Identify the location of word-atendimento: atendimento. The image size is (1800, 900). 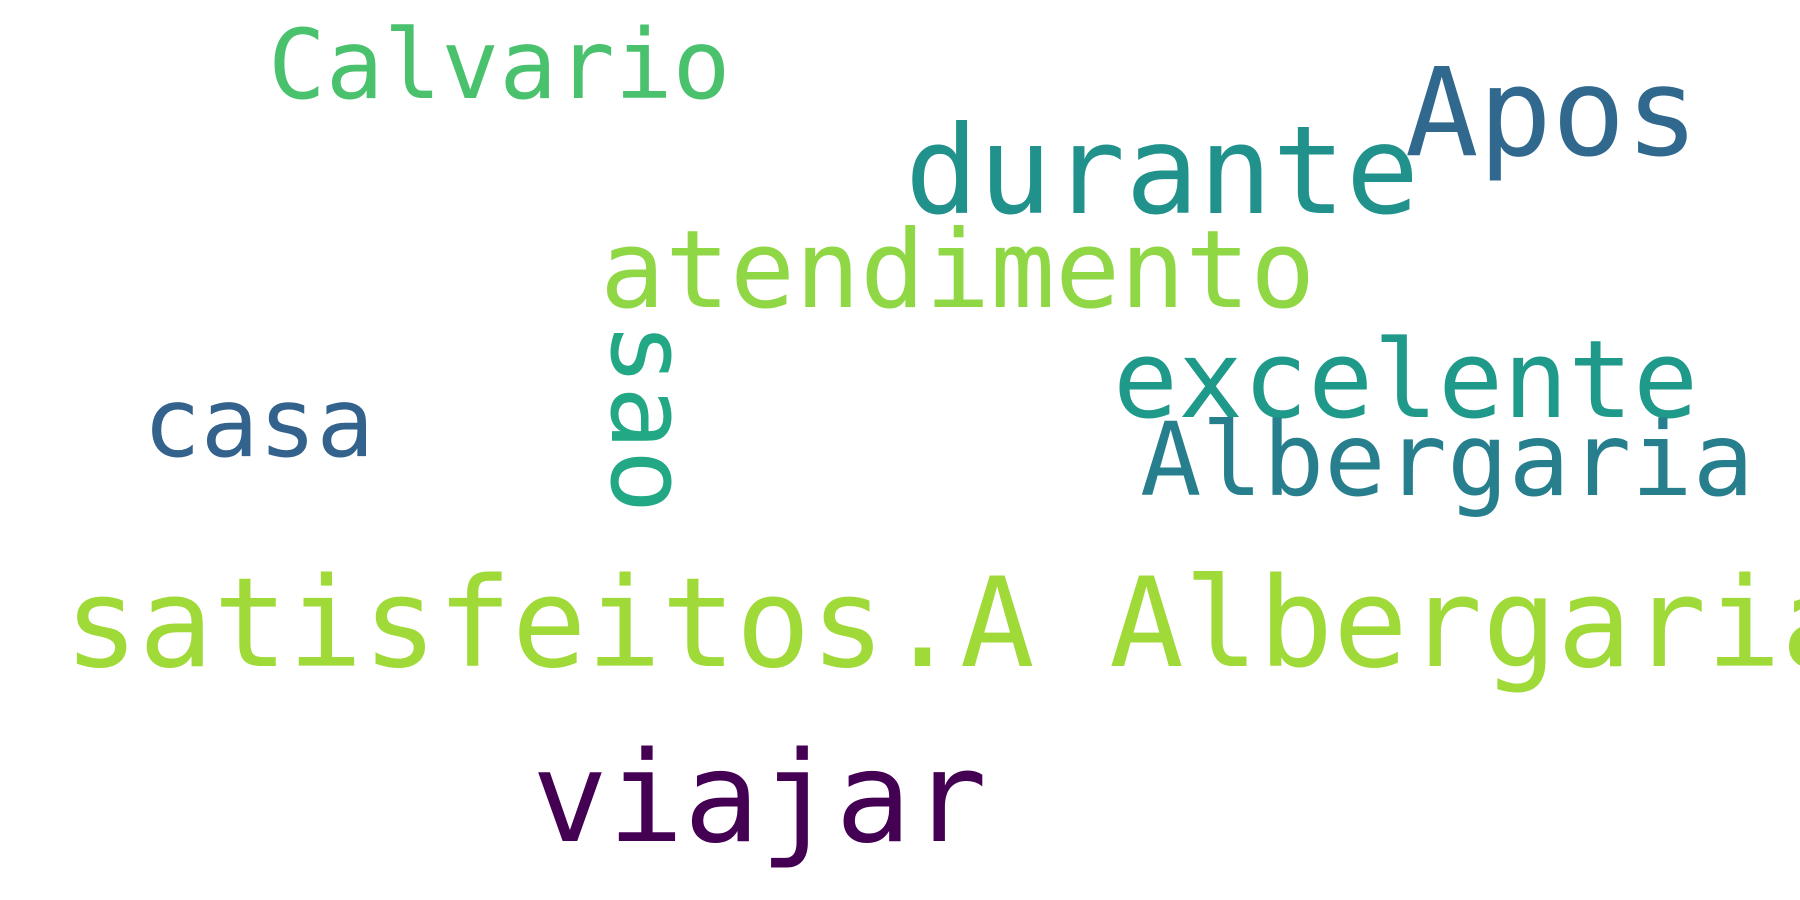
(958, 270).